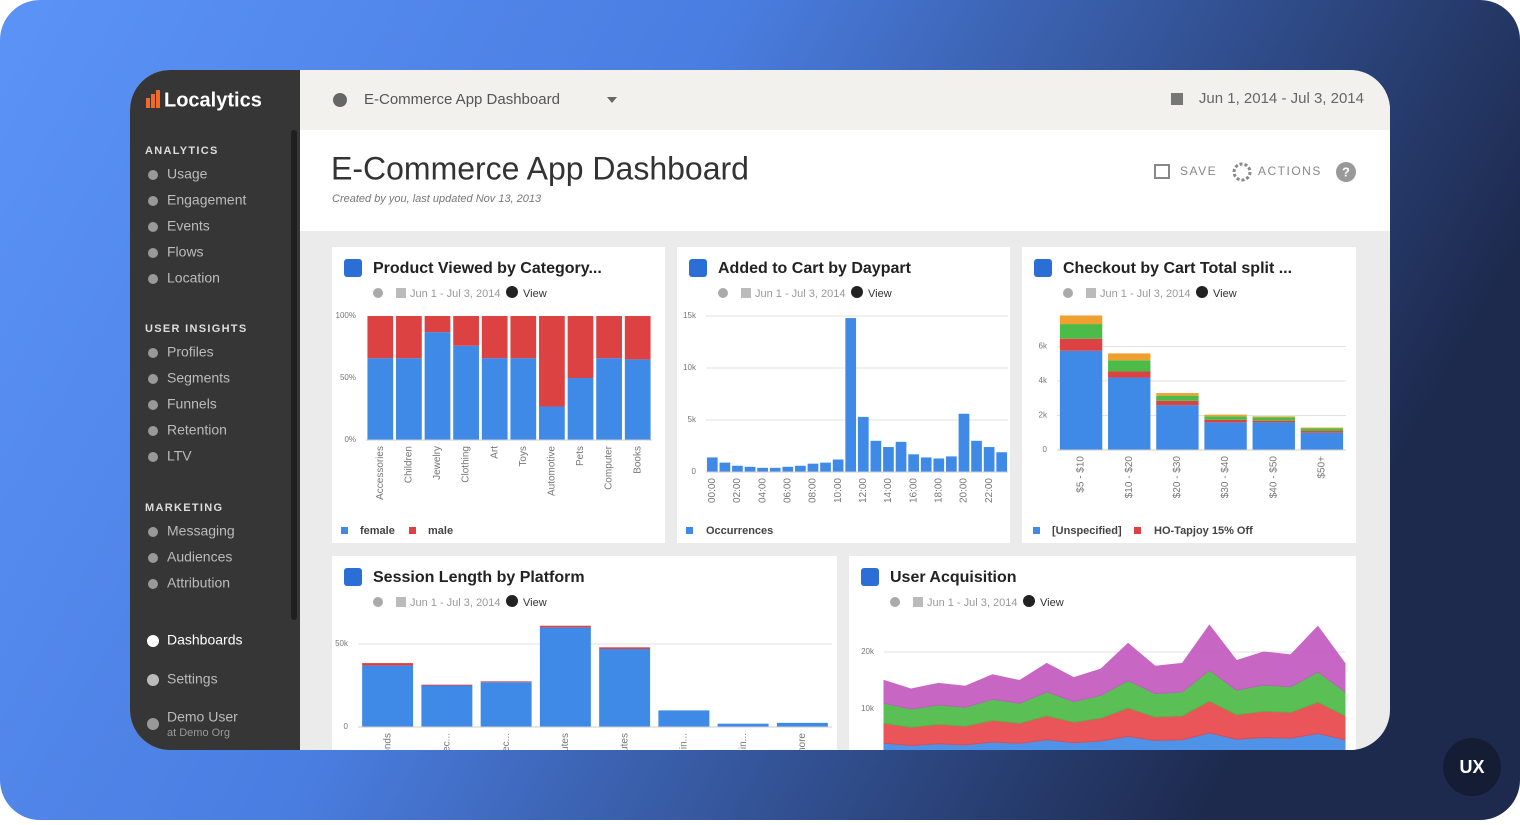  What do you see at coordinates (198, 583) in the screenshot?
I see `nav-item: Attribution` at bounding box center [198, 583].